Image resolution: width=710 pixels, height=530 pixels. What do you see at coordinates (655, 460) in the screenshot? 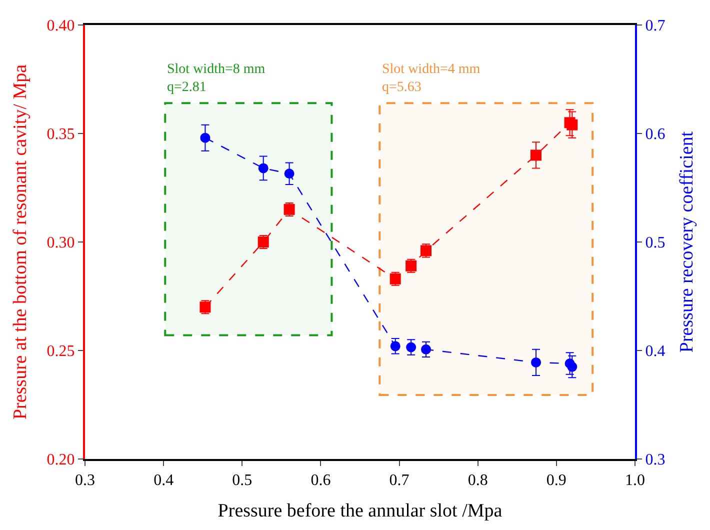
I see `y2-tick-label: 0.3` at bounding box center [655, 460].